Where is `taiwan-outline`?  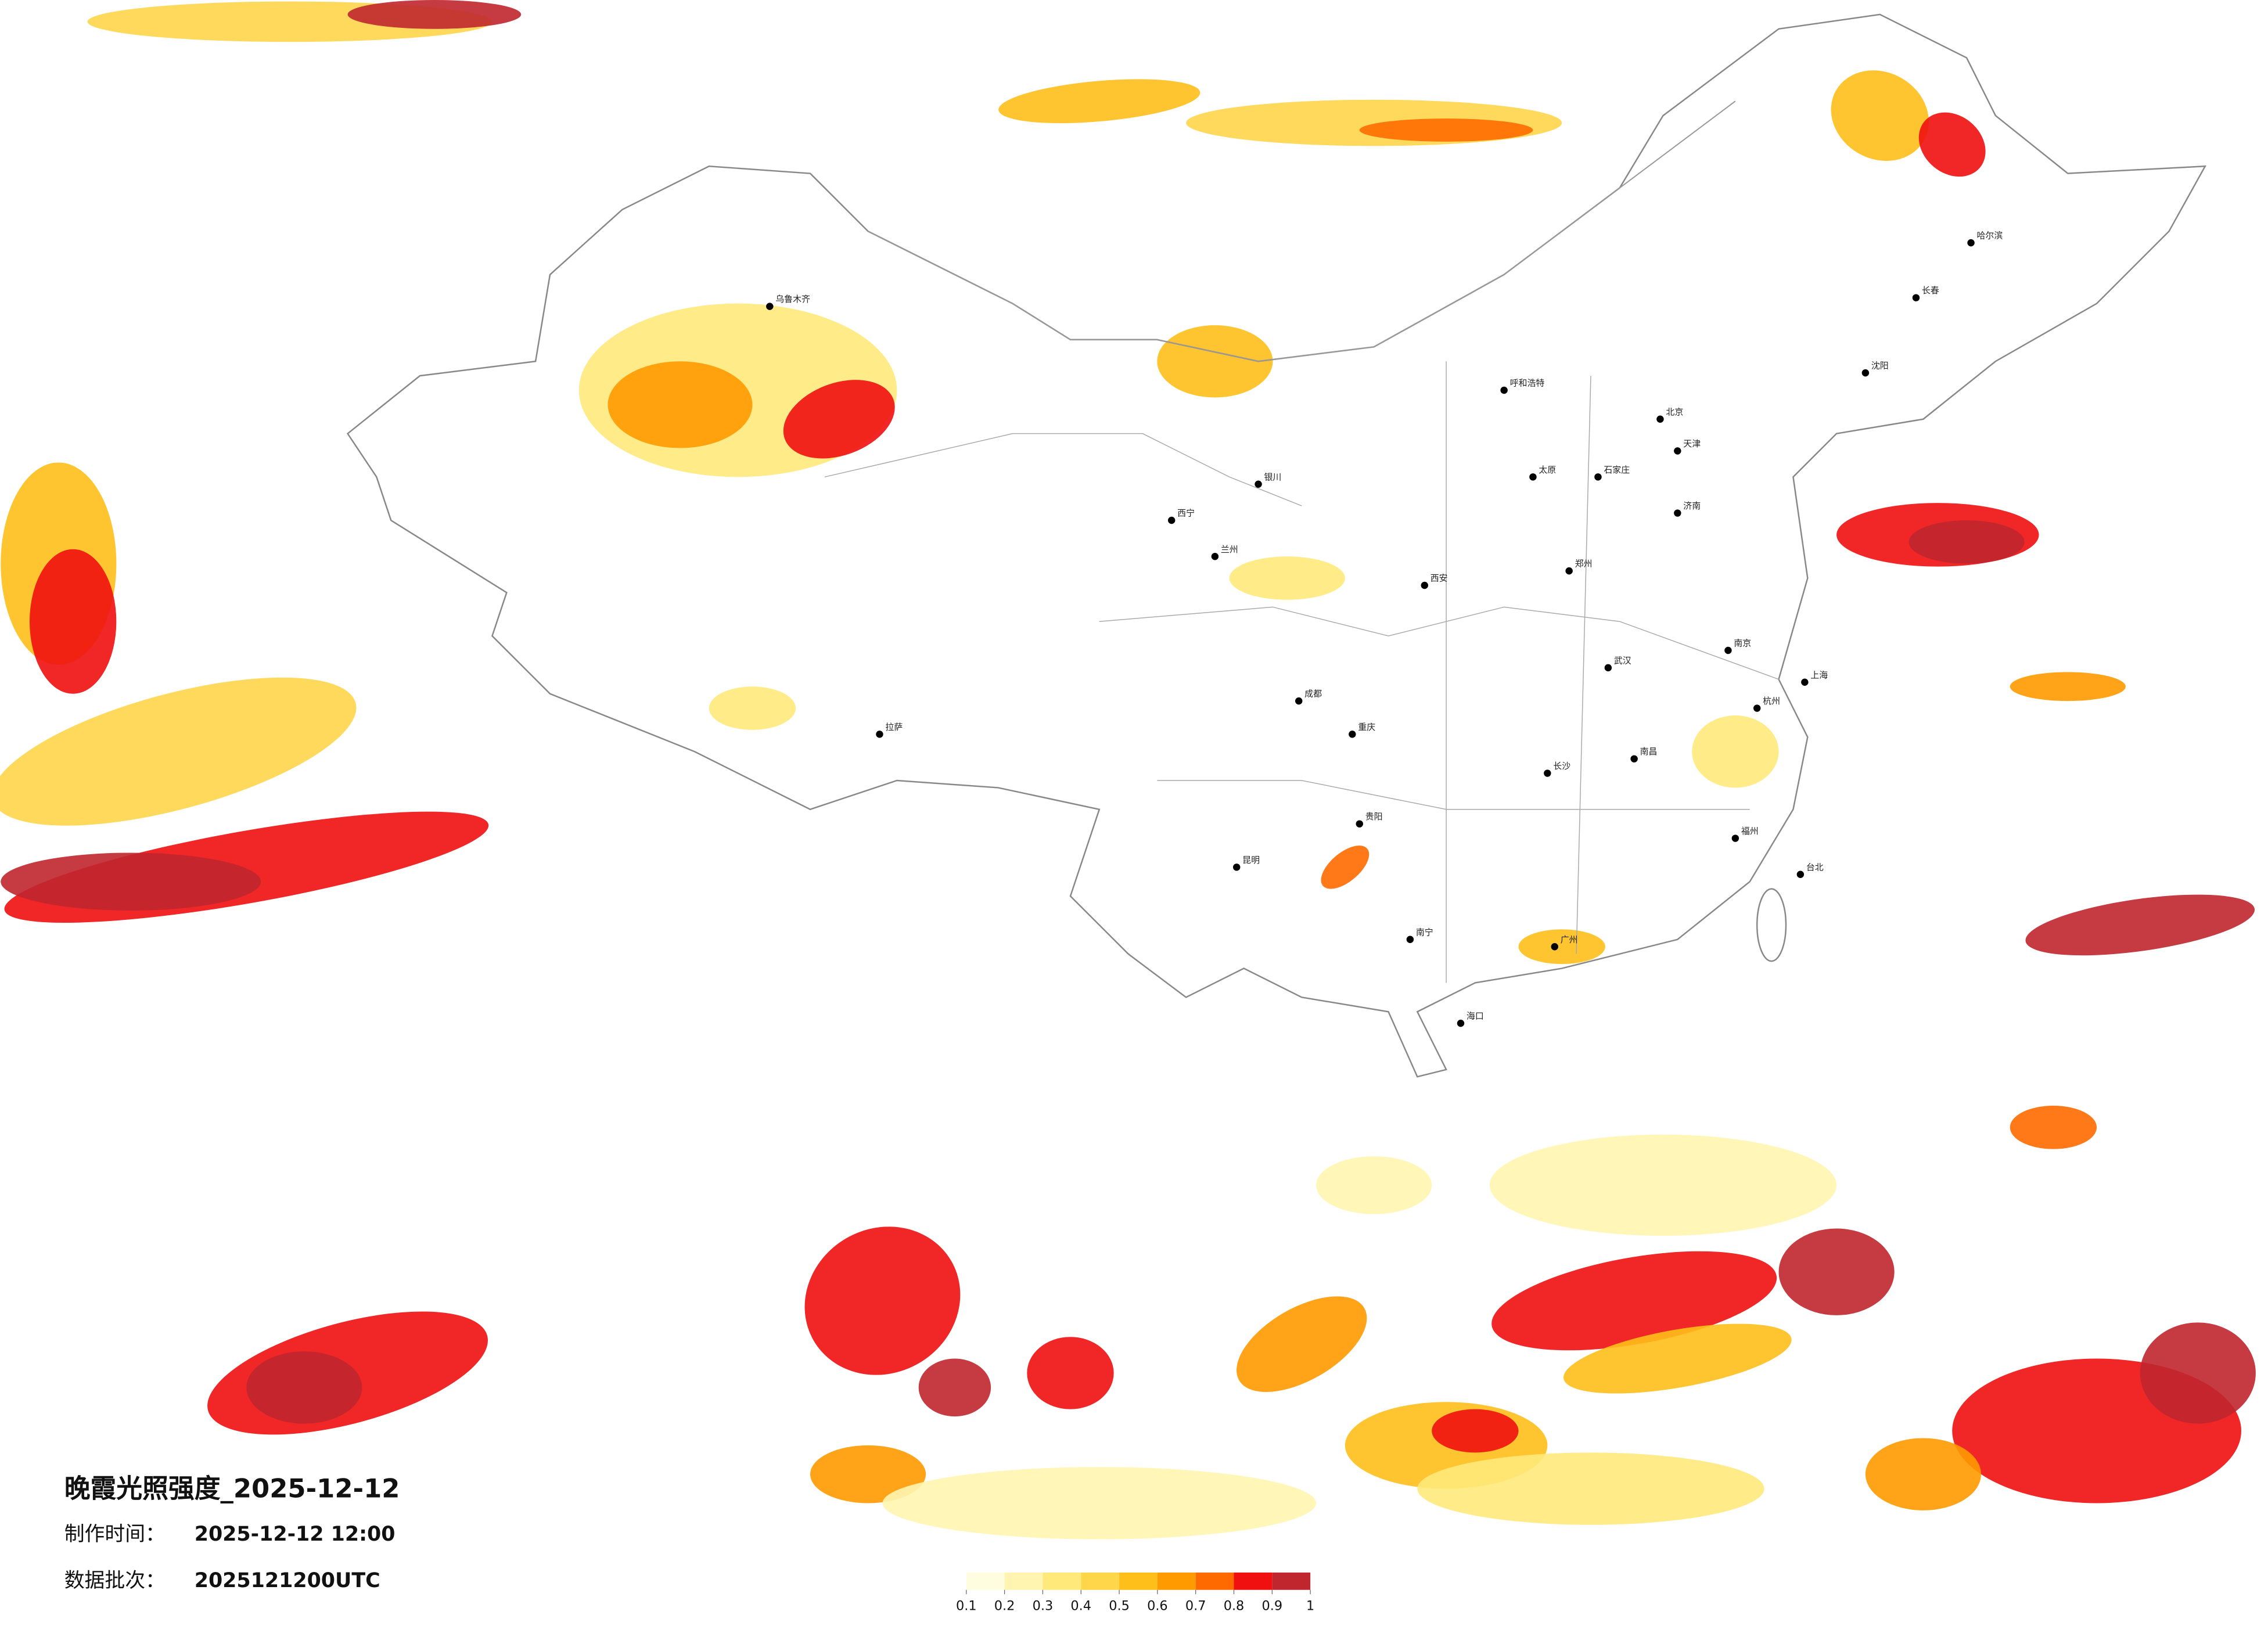
taiwan-outline is located at coordinates (1771, 925).